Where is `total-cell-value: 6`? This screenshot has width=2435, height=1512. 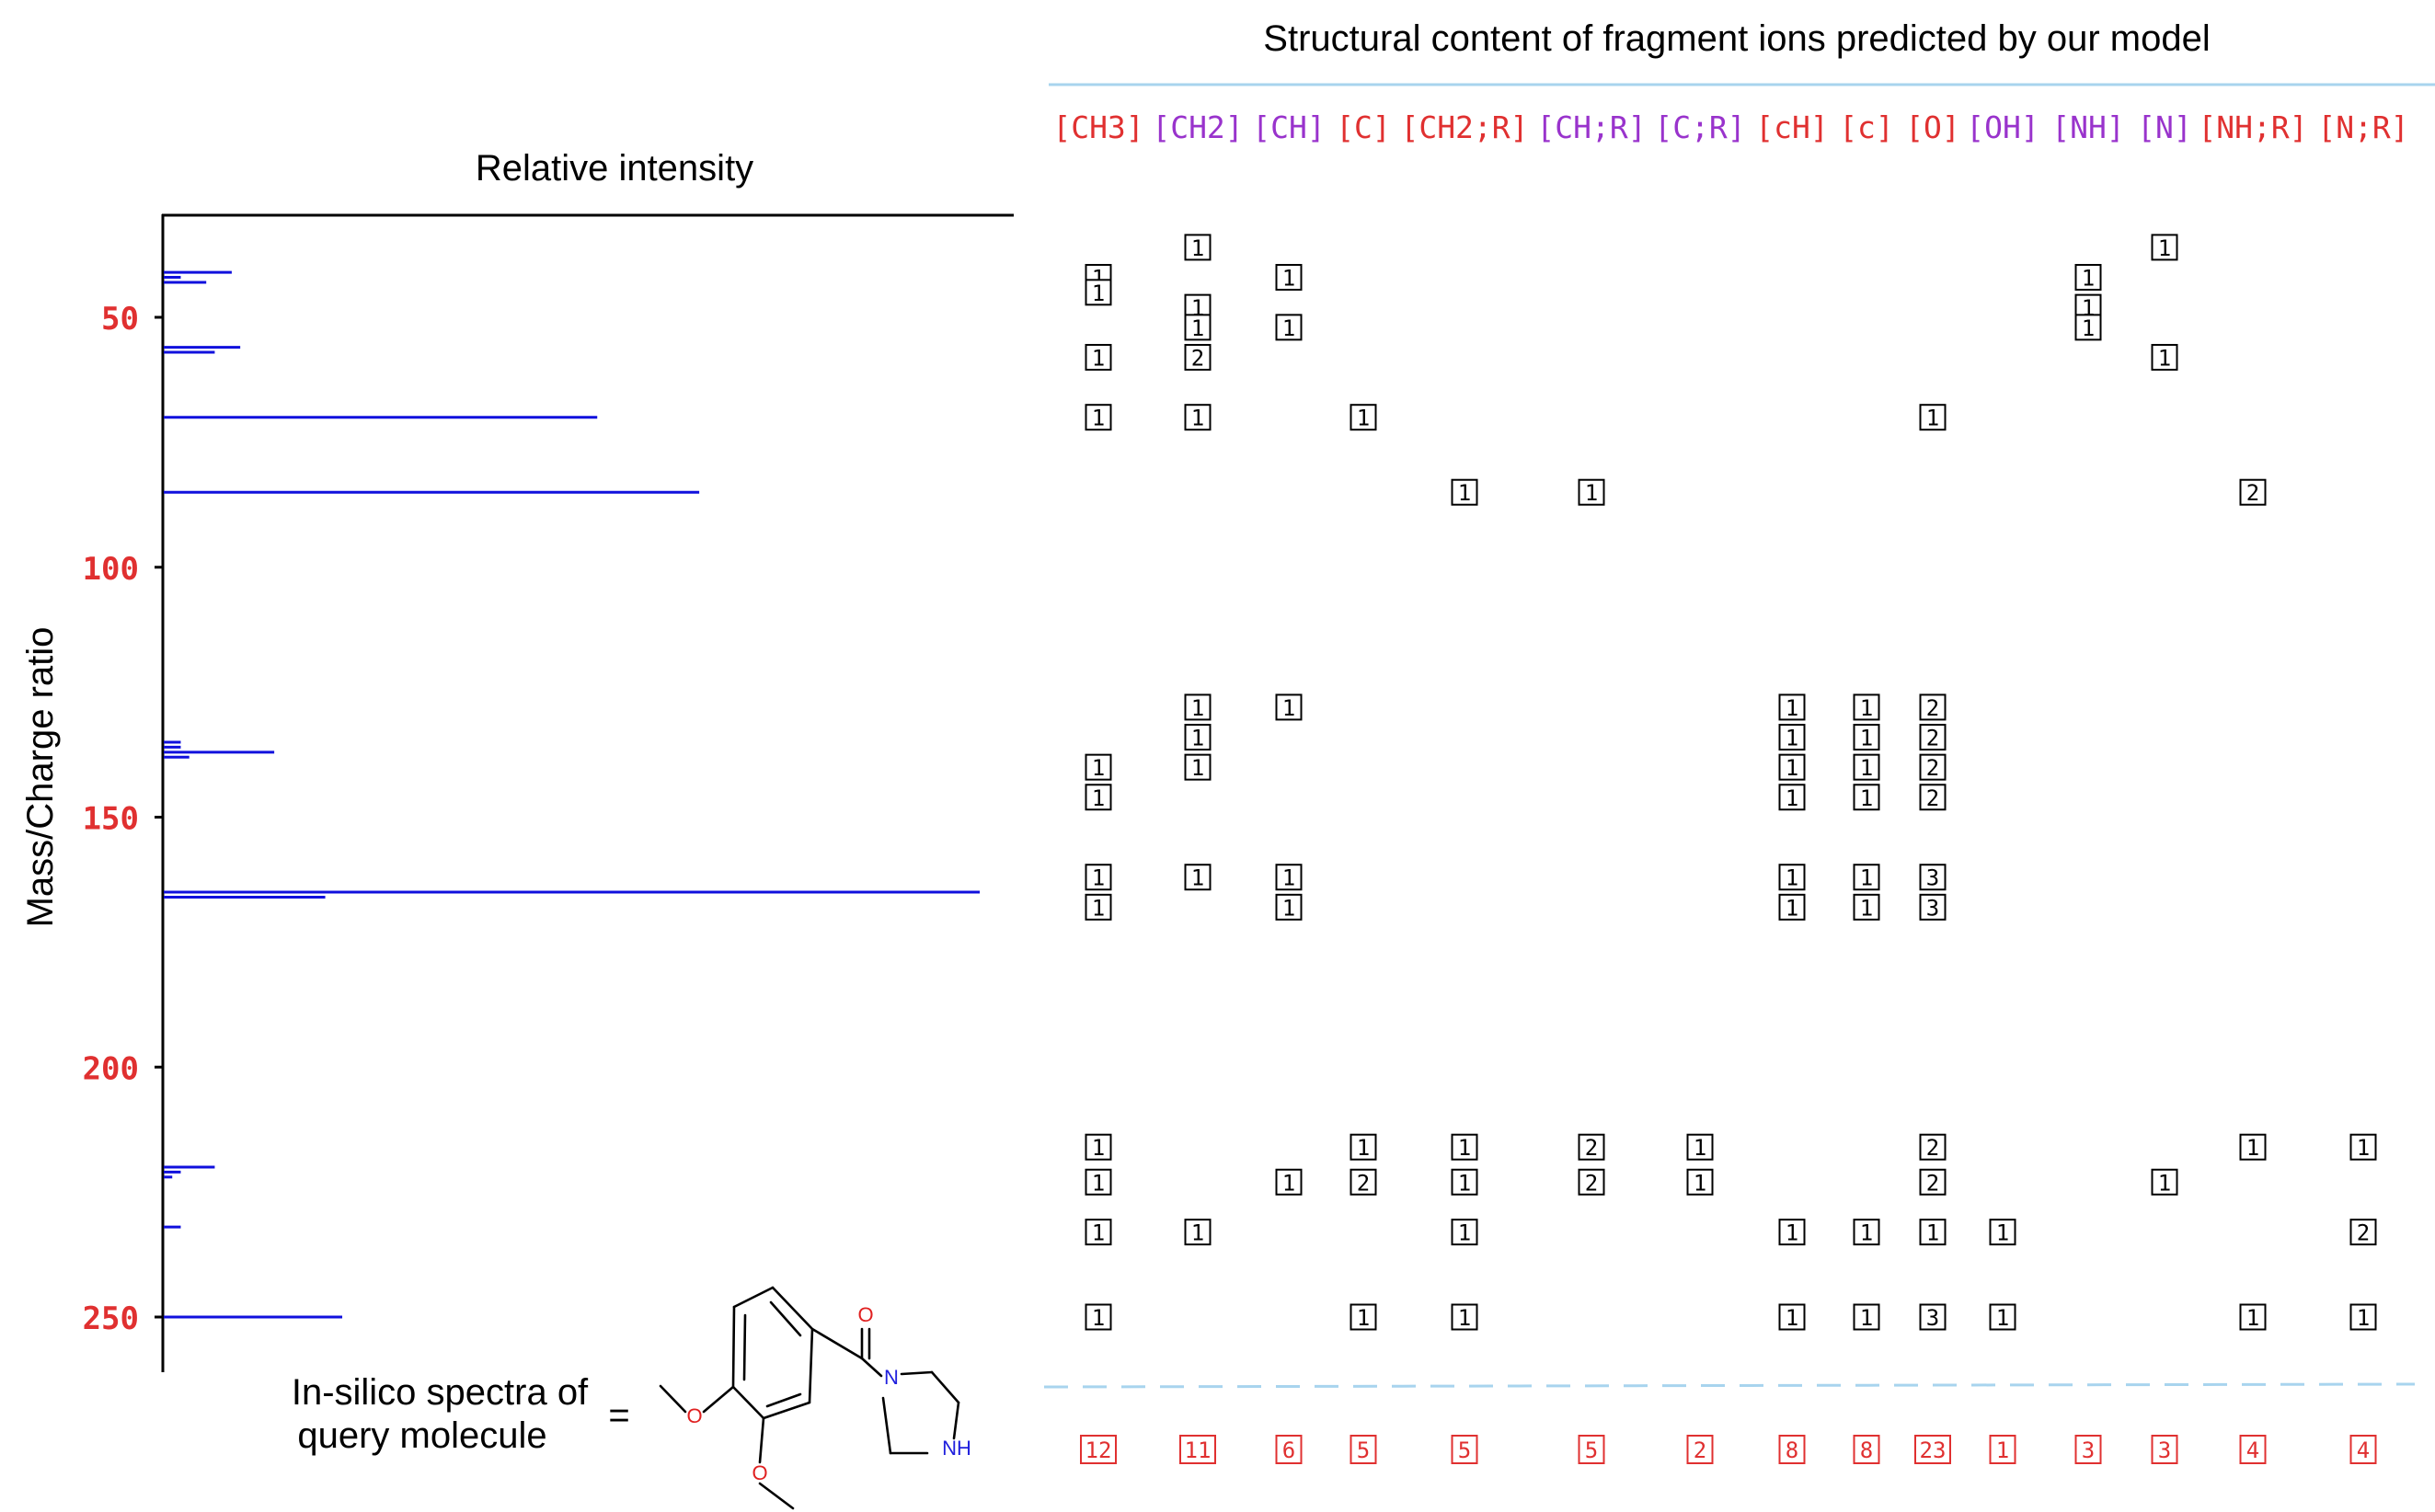 total-cell-value: 6 is located at coordinates (1288, 1450).